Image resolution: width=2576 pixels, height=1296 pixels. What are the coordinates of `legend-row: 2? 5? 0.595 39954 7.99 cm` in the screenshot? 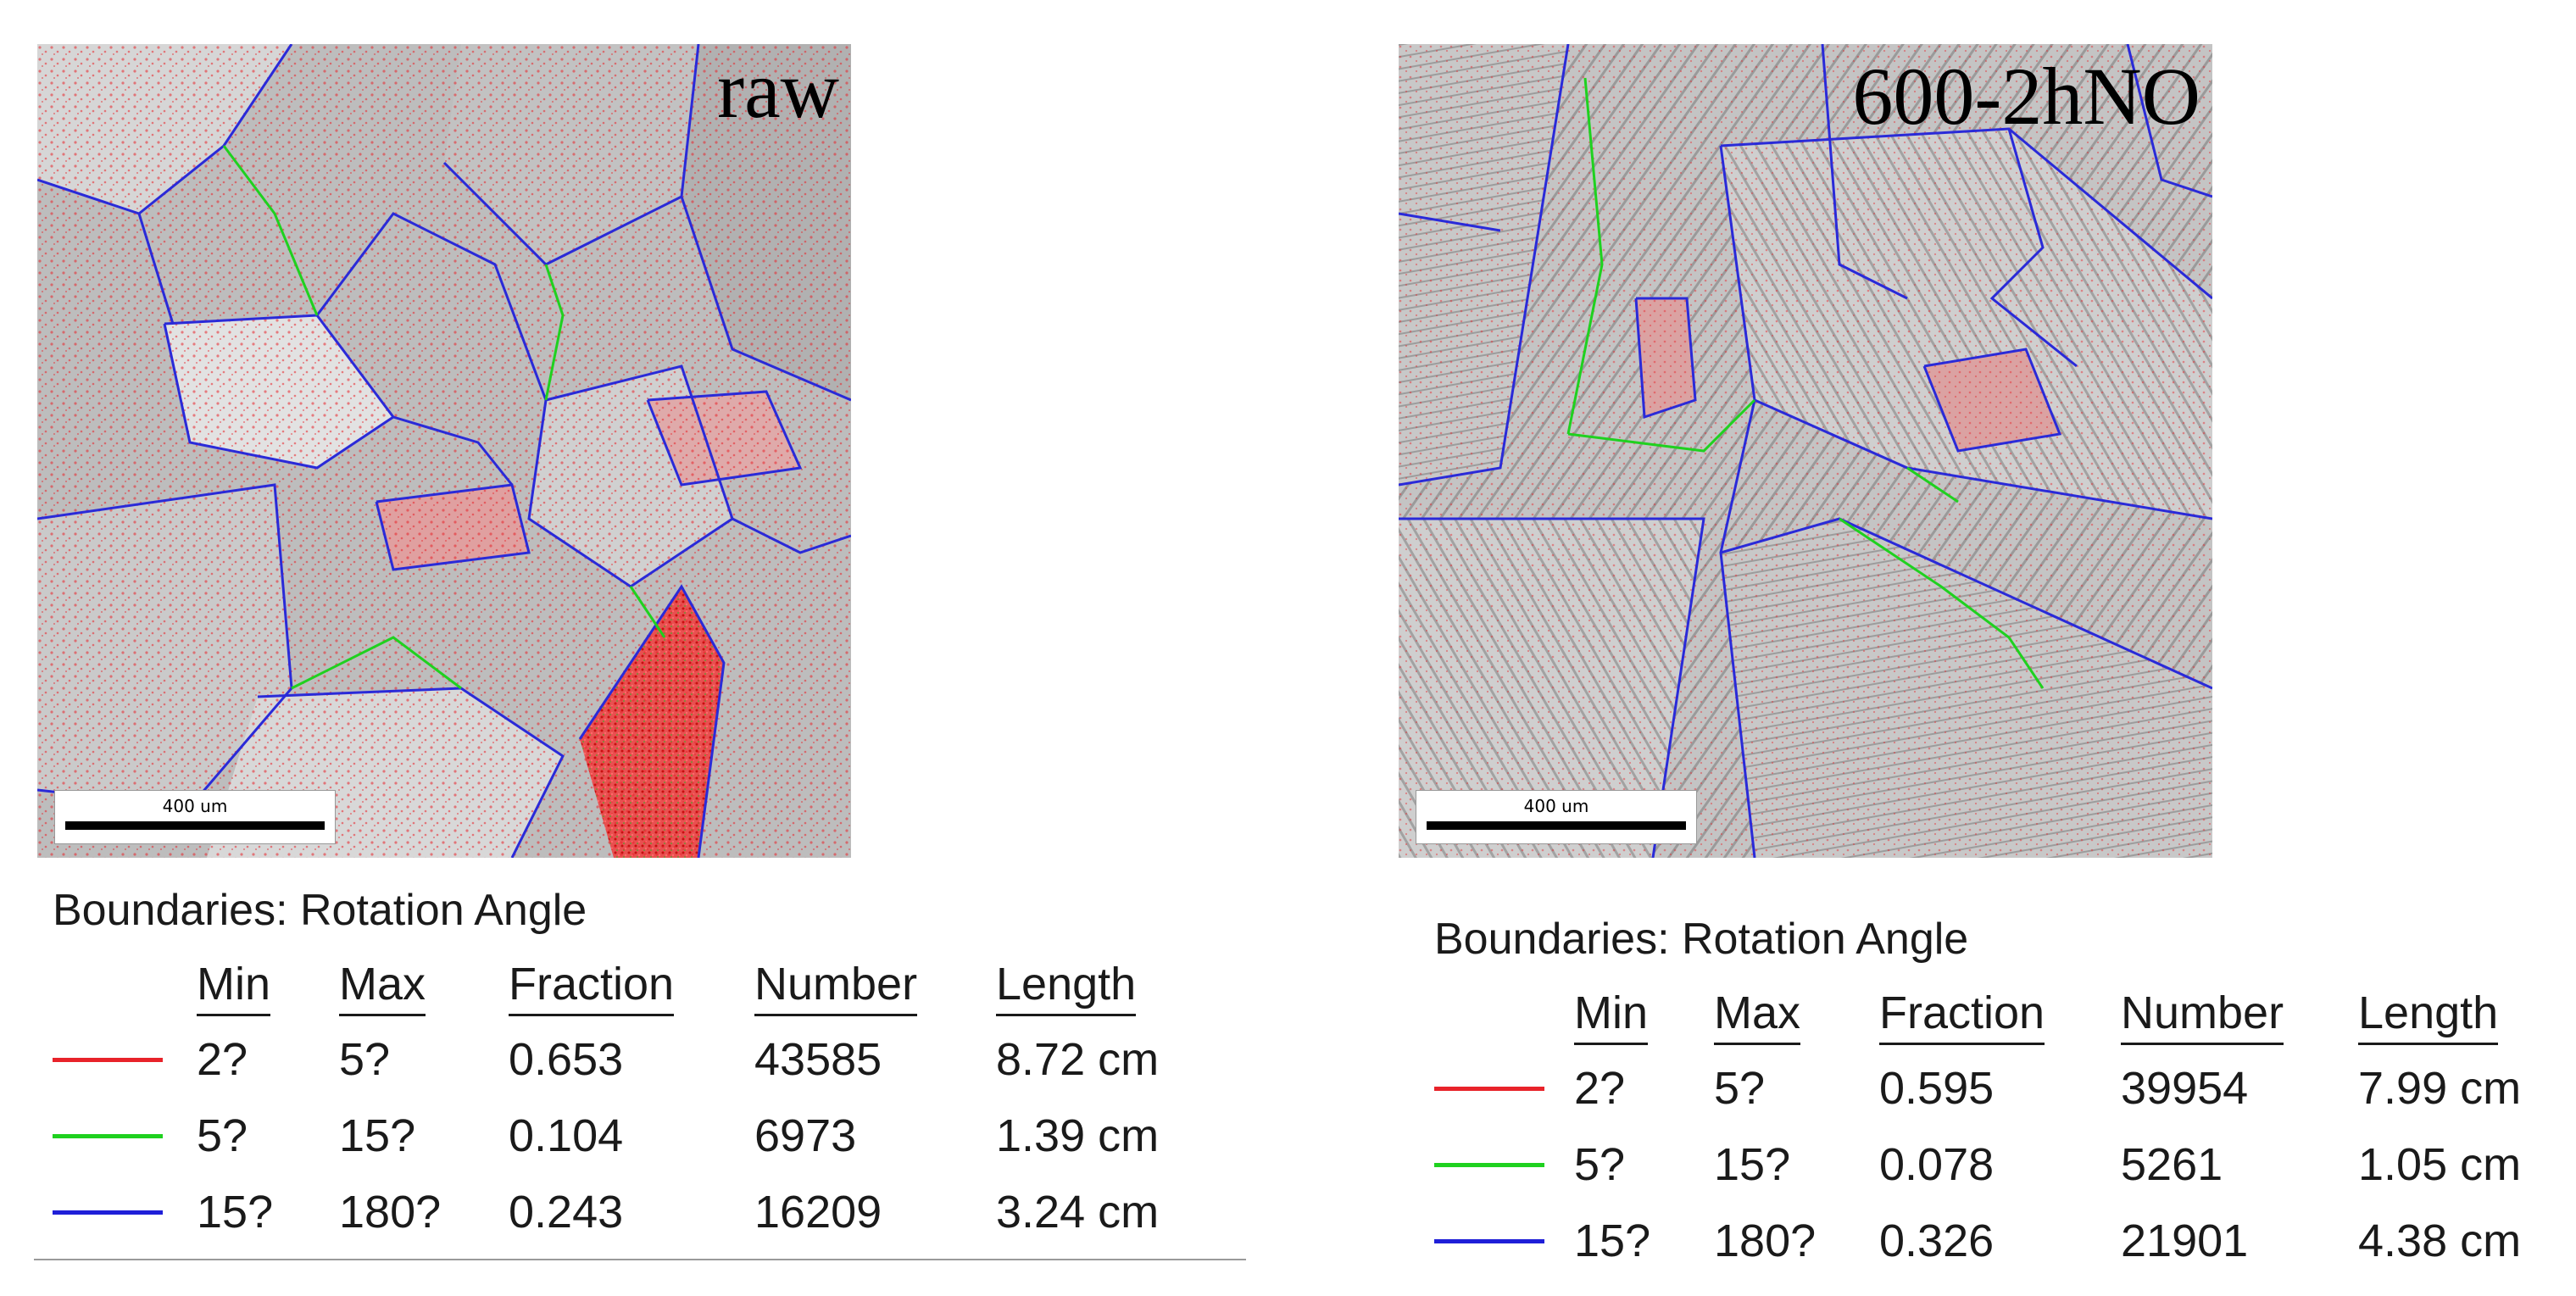 It's located at (1977, 1088).